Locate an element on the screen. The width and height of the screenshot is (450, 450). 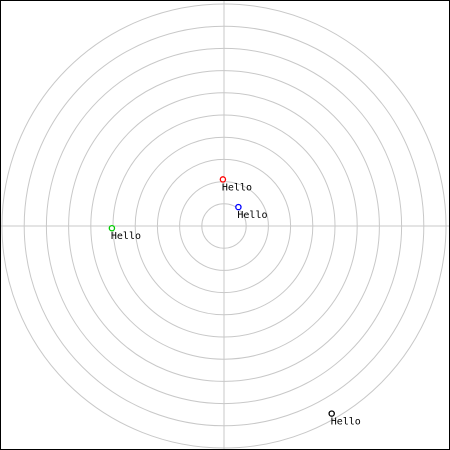
point-label-red: Hello is located at coordinates (237, 187).